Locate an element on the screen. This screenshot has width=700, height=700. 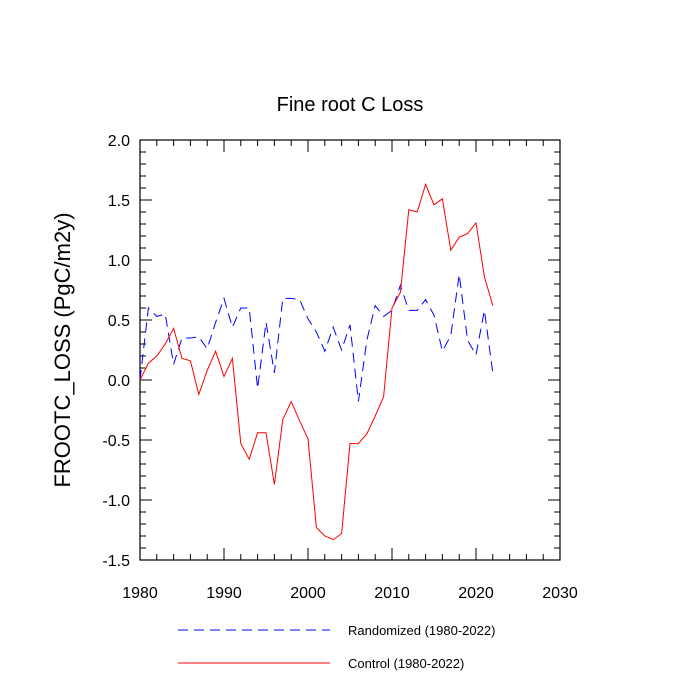
x-tick-label: 2030 is located at coordinates (560, 593).